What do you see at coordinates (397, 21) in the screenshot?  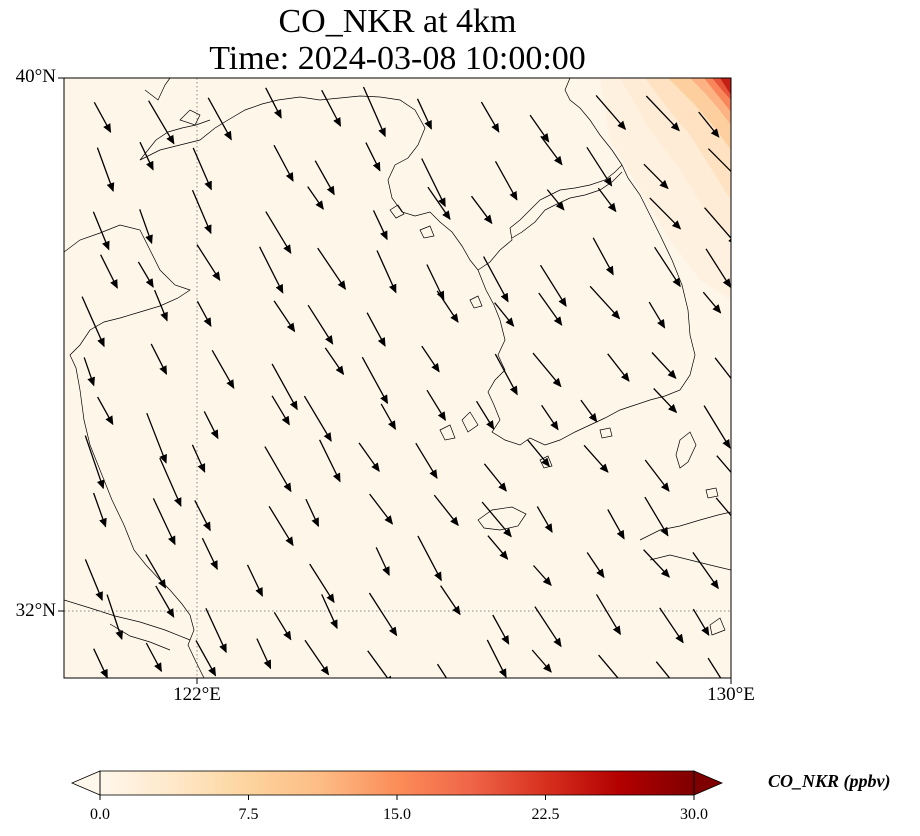 I see `title-line-1: CO_NKR at 4km` at bounding box center [397, 21].